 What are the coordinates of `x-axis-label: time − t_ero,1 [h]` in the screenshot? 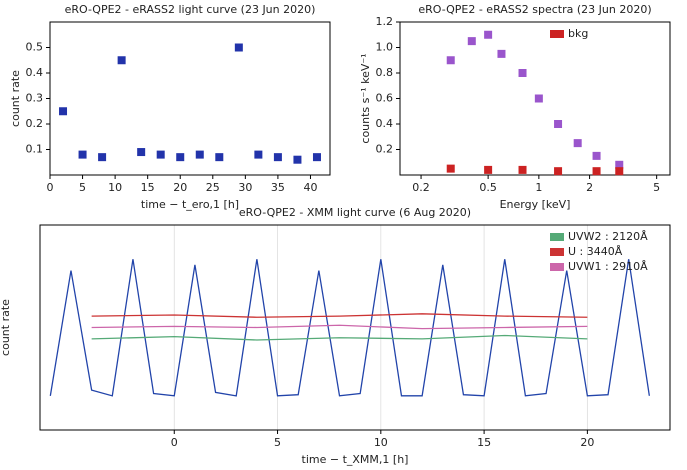 It's located at (190, 204).